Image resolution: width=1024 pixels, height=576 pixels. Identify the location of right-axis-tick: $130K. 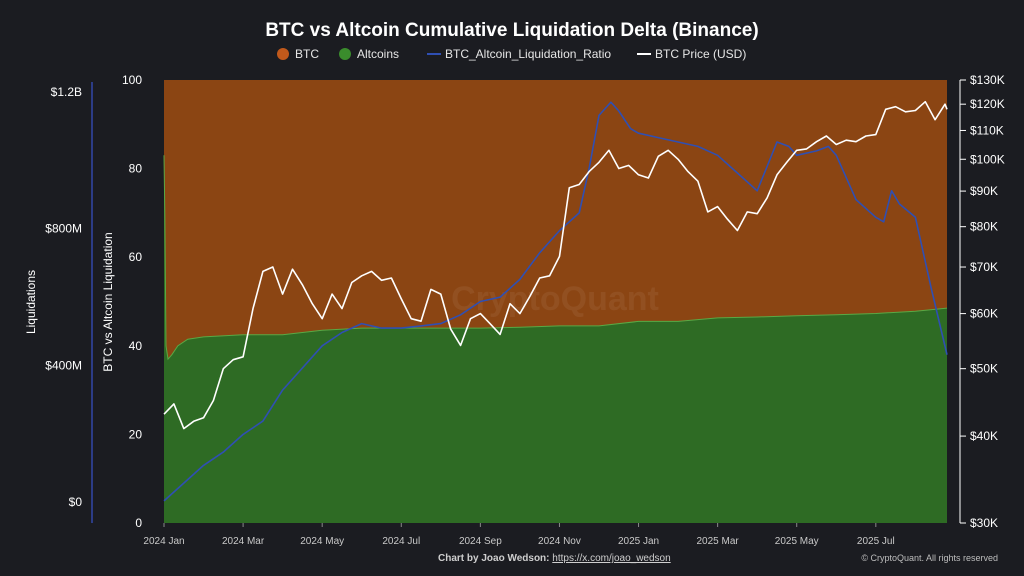
(987, 80).